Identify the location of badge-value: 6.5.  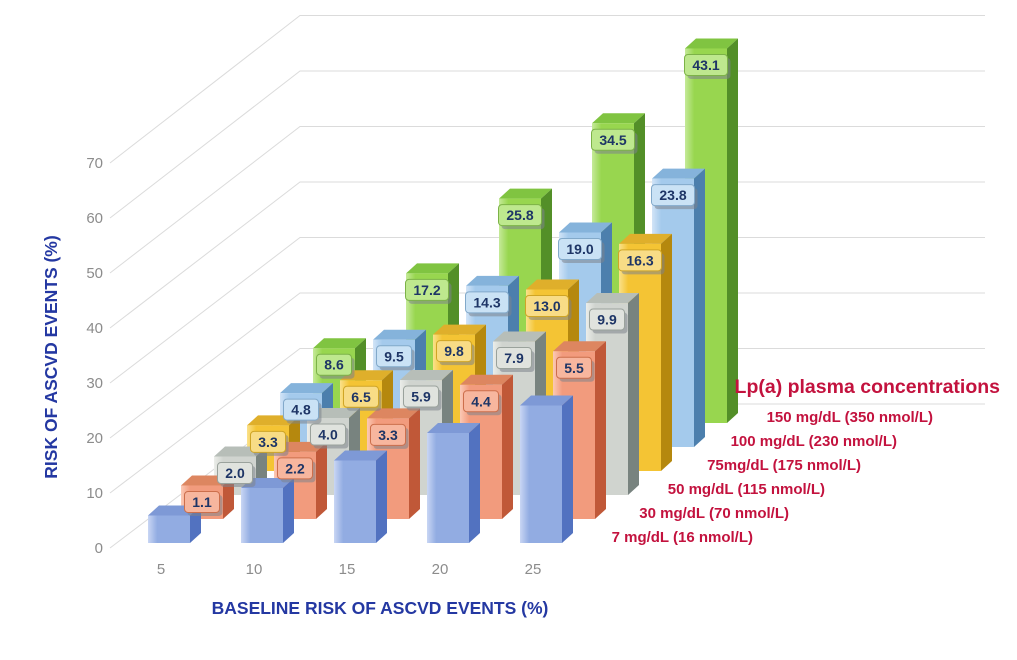
(361, 397).